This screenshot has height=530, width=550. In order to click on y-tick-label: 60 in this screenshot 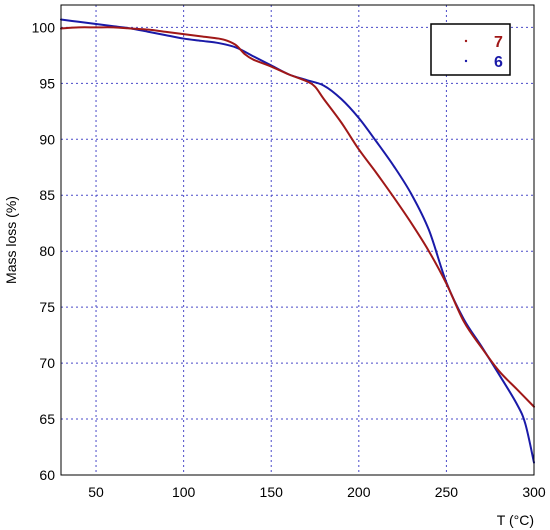, I will do `click(47, 475)`.